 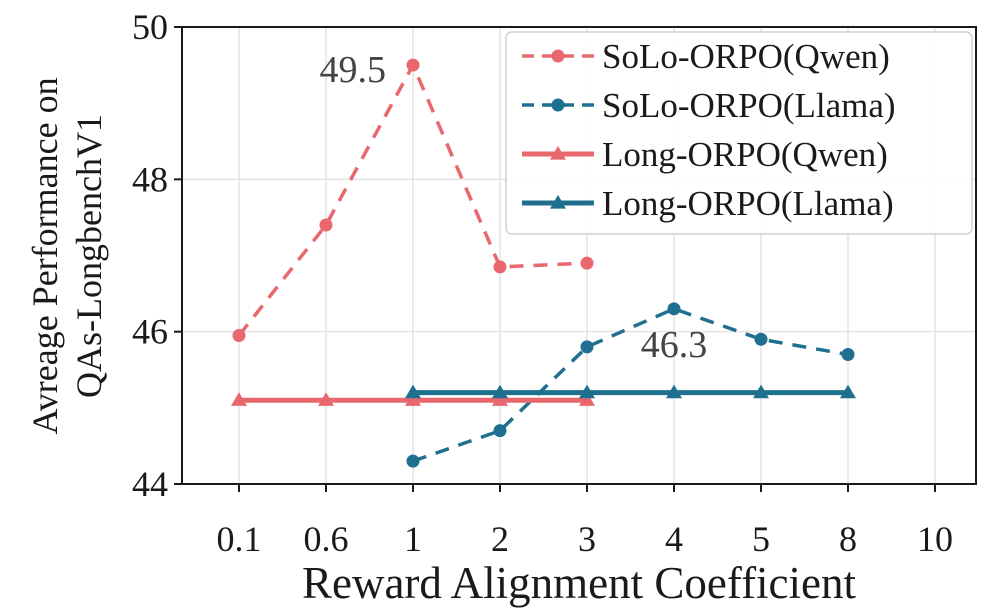 I want to click on series-line-solo-orpo-llama, so click(x=630, y=385).